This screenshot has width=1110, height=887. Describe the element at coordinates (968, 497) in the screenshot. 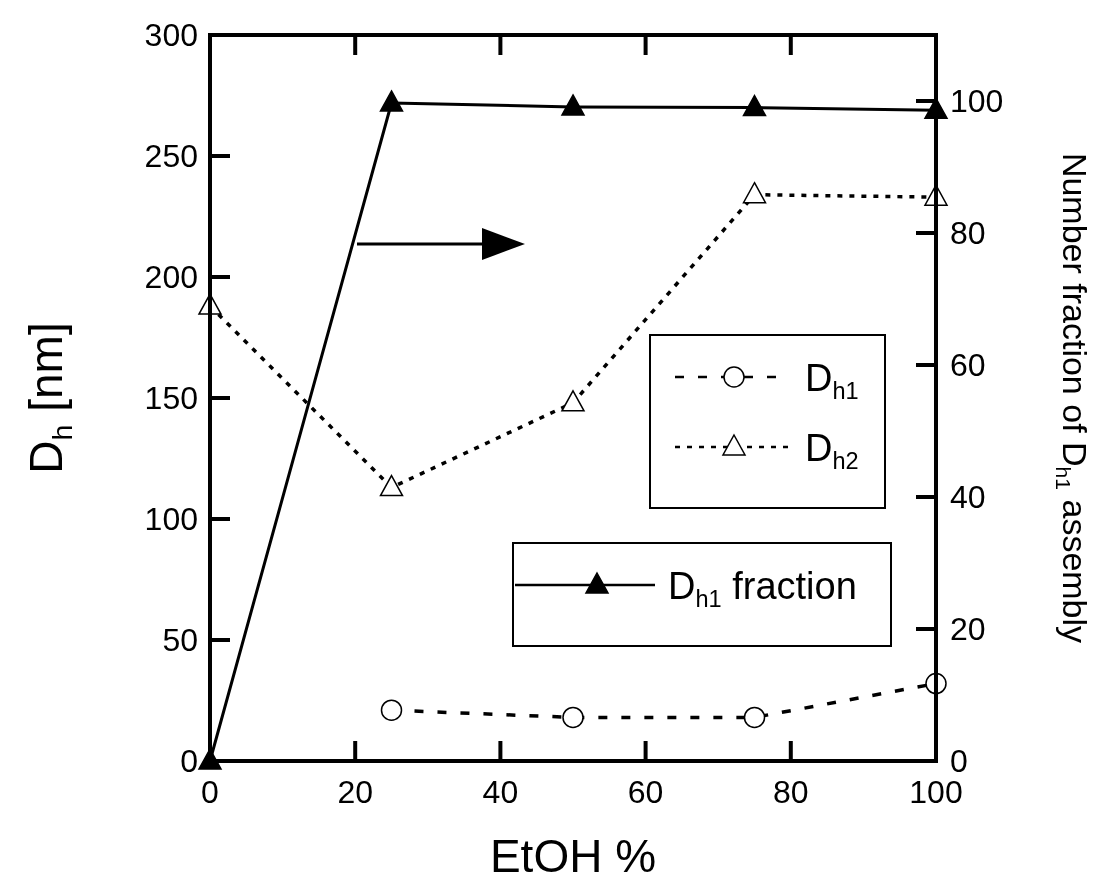

I see `y2-tick-label: 40` at that location.